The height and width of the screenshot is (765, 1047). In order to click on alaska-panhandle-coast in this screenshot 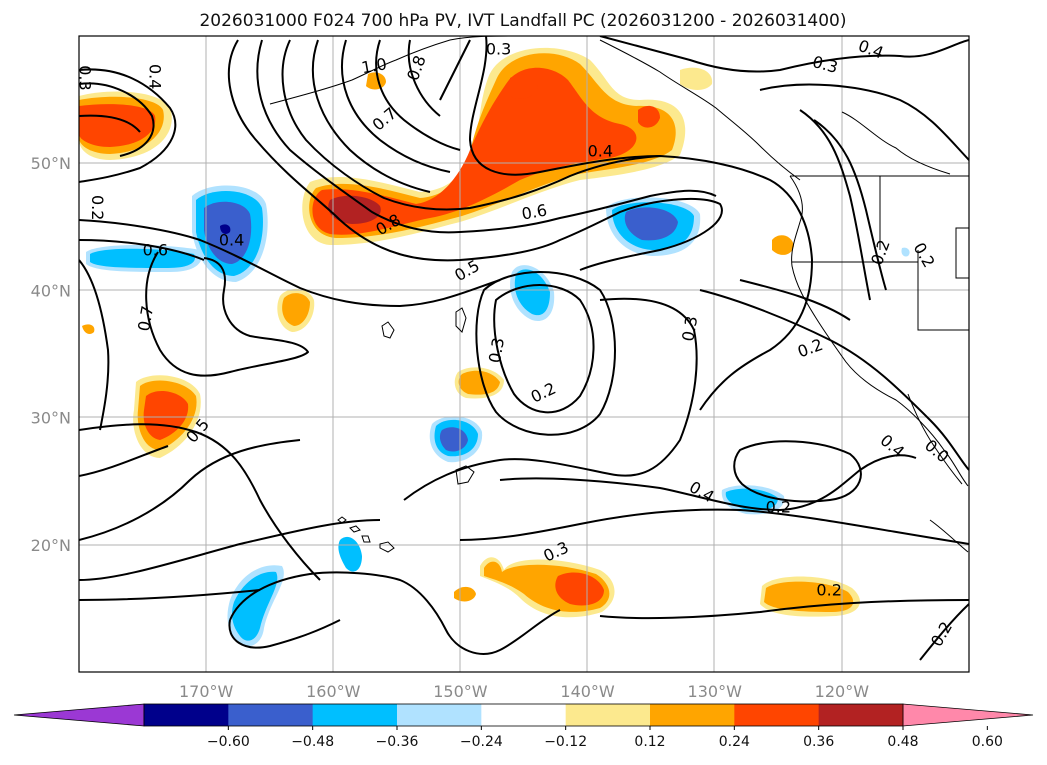, I will do `click(700, 110)`.